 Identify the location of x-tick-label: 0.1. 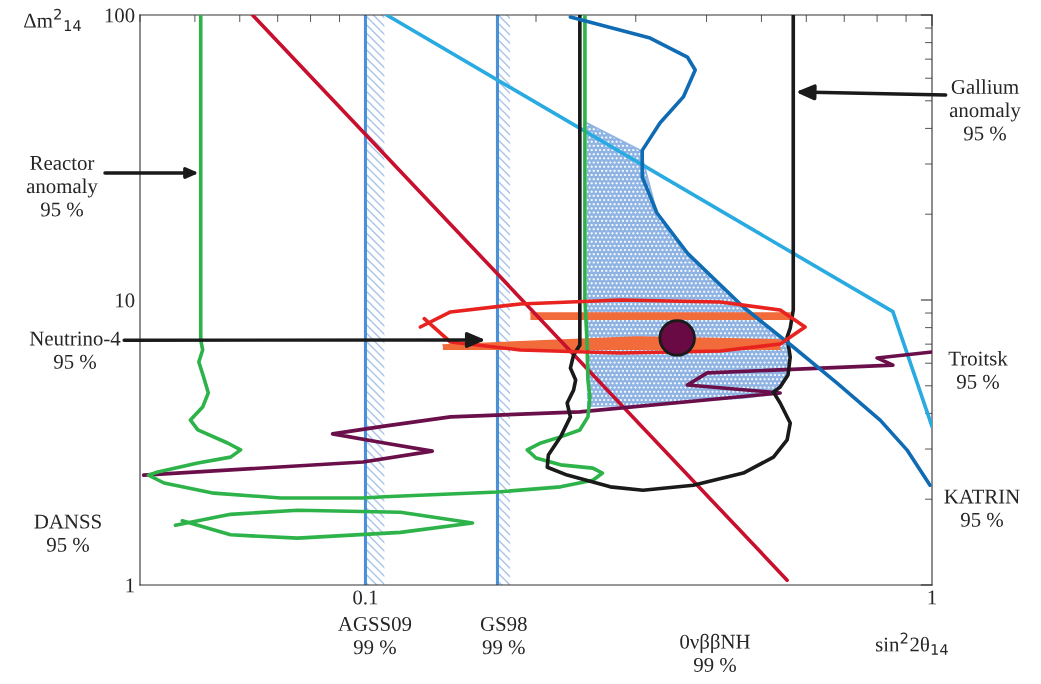
(365, 597).